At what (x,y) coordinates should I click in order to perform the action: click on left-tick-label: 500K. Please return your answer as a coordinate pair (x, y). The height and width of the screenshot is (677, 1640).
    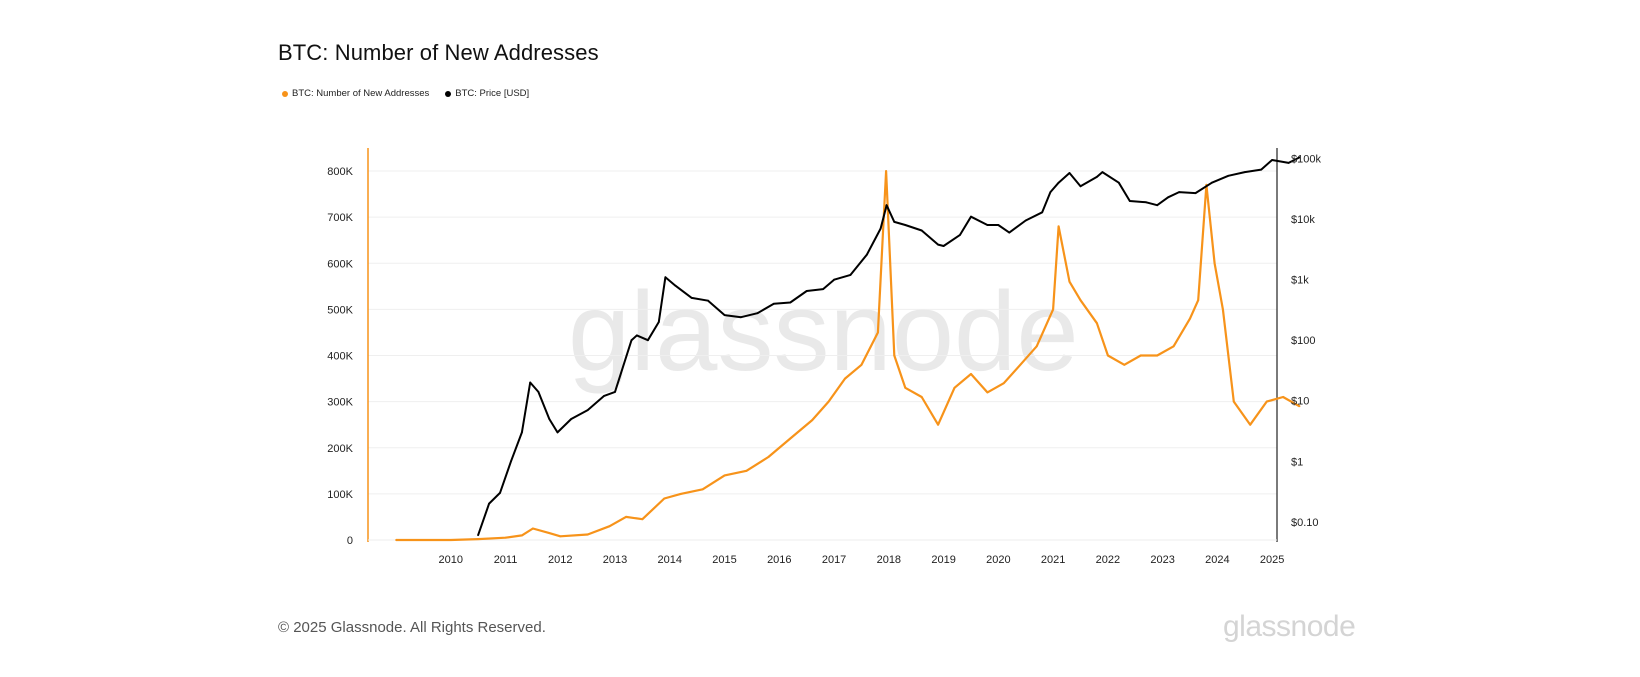
    Looking at the image, I should click on (340, 310).